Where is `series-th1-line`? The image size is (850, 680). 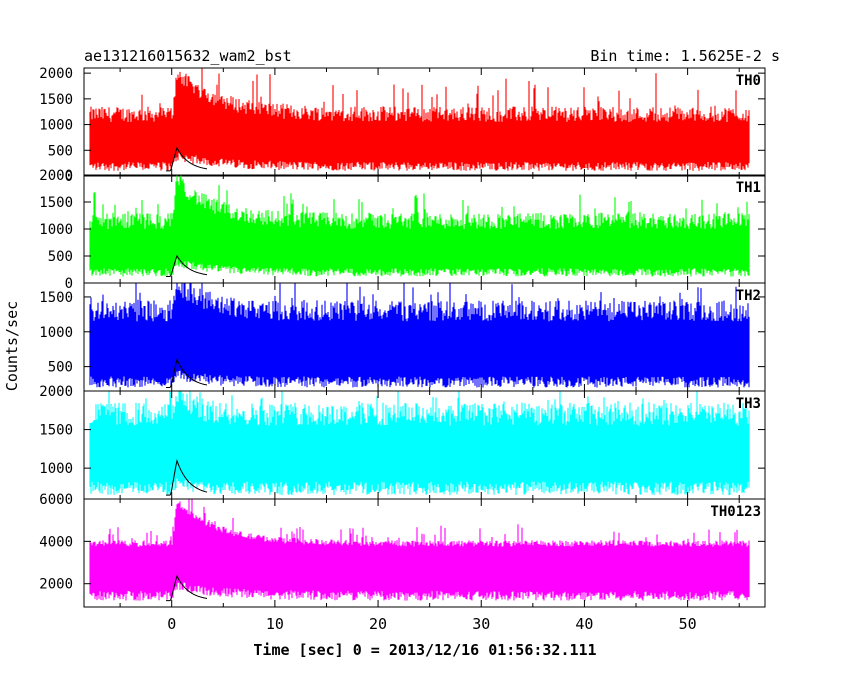 series-th1-line is located at coordinates (419, 226).